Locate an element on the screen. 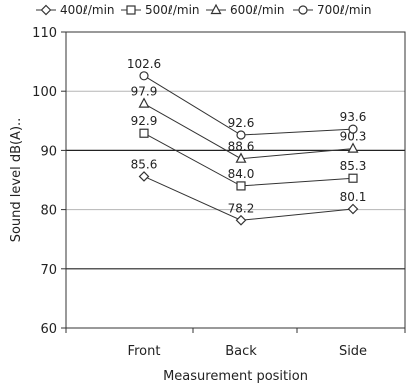 The image size is (411, 387). data-label: 93.6 is located at coordinates (353, 117).